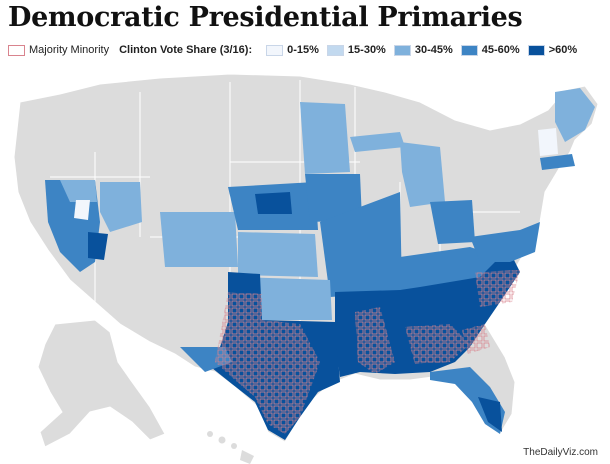 This screenshot has height=464, width=610. Describe the element at coordinates (121, 207) in the screenshot. I see `utah-region` at that location.